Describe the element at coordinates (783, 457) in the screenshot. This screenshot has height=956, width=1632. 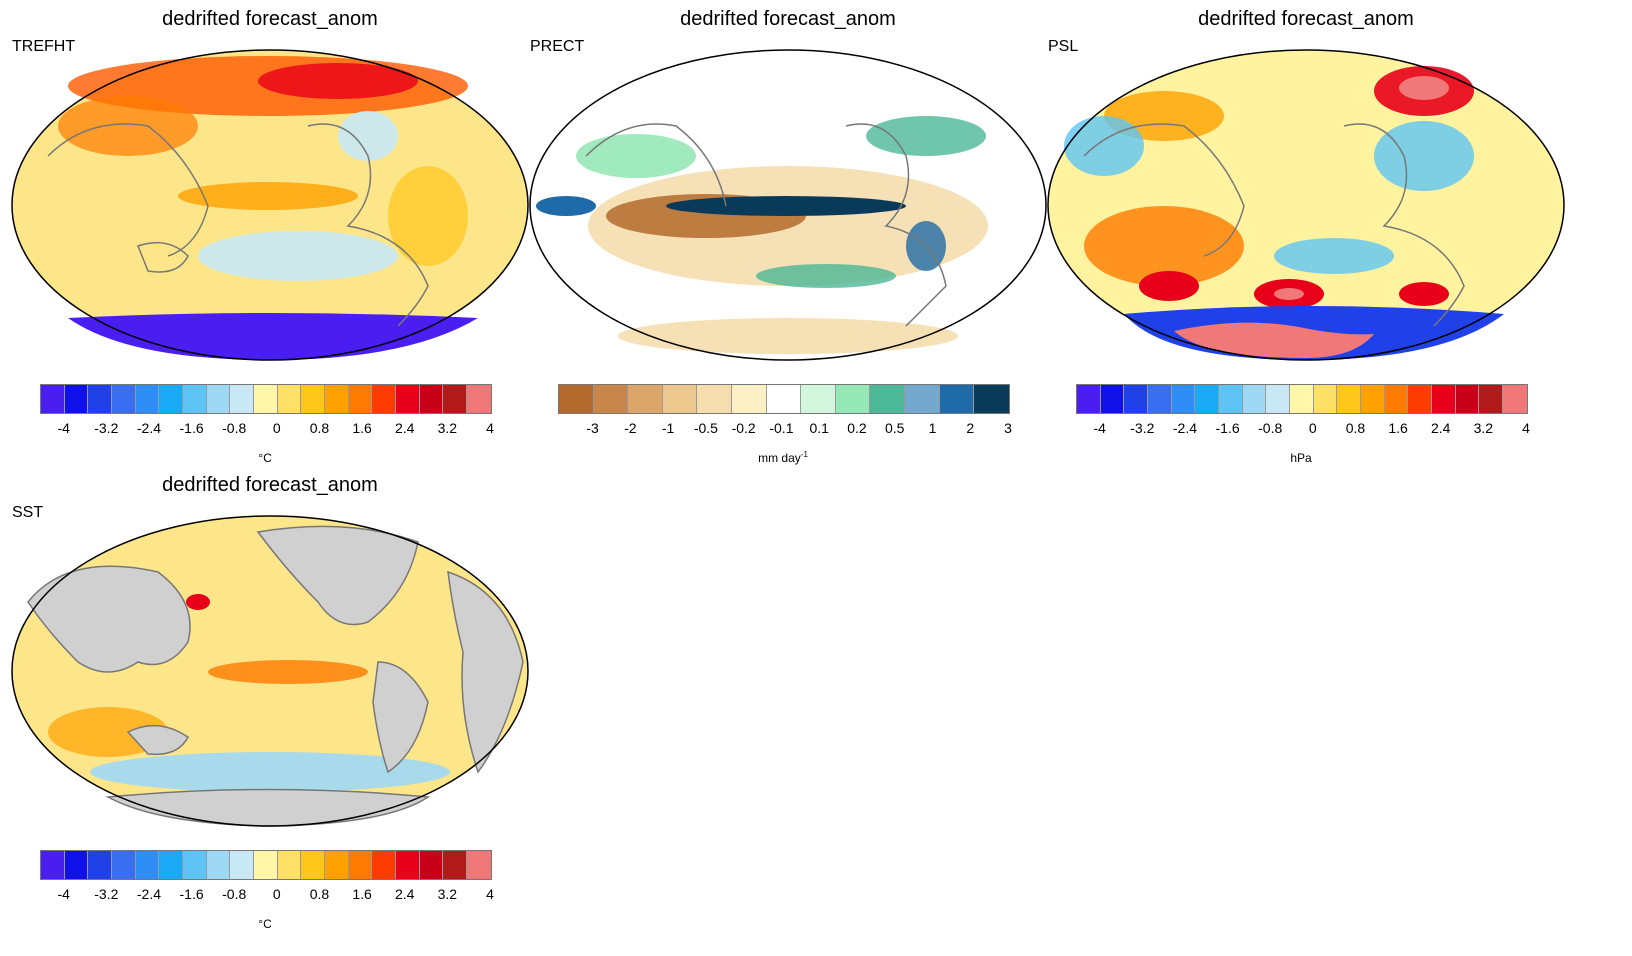
I see `colorbar-unit: mm day-1` at that location.